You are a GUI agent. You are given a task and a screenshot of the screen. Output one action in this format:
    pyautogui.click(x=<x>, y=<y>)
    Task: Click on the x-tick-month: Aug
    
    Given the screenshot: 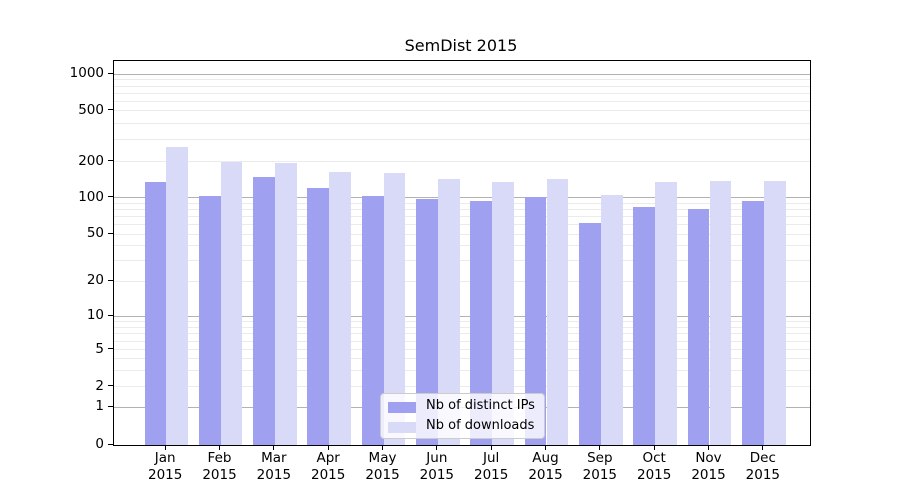 What is the action you would take?
    pyautogui.click(x=545, y=458)
    